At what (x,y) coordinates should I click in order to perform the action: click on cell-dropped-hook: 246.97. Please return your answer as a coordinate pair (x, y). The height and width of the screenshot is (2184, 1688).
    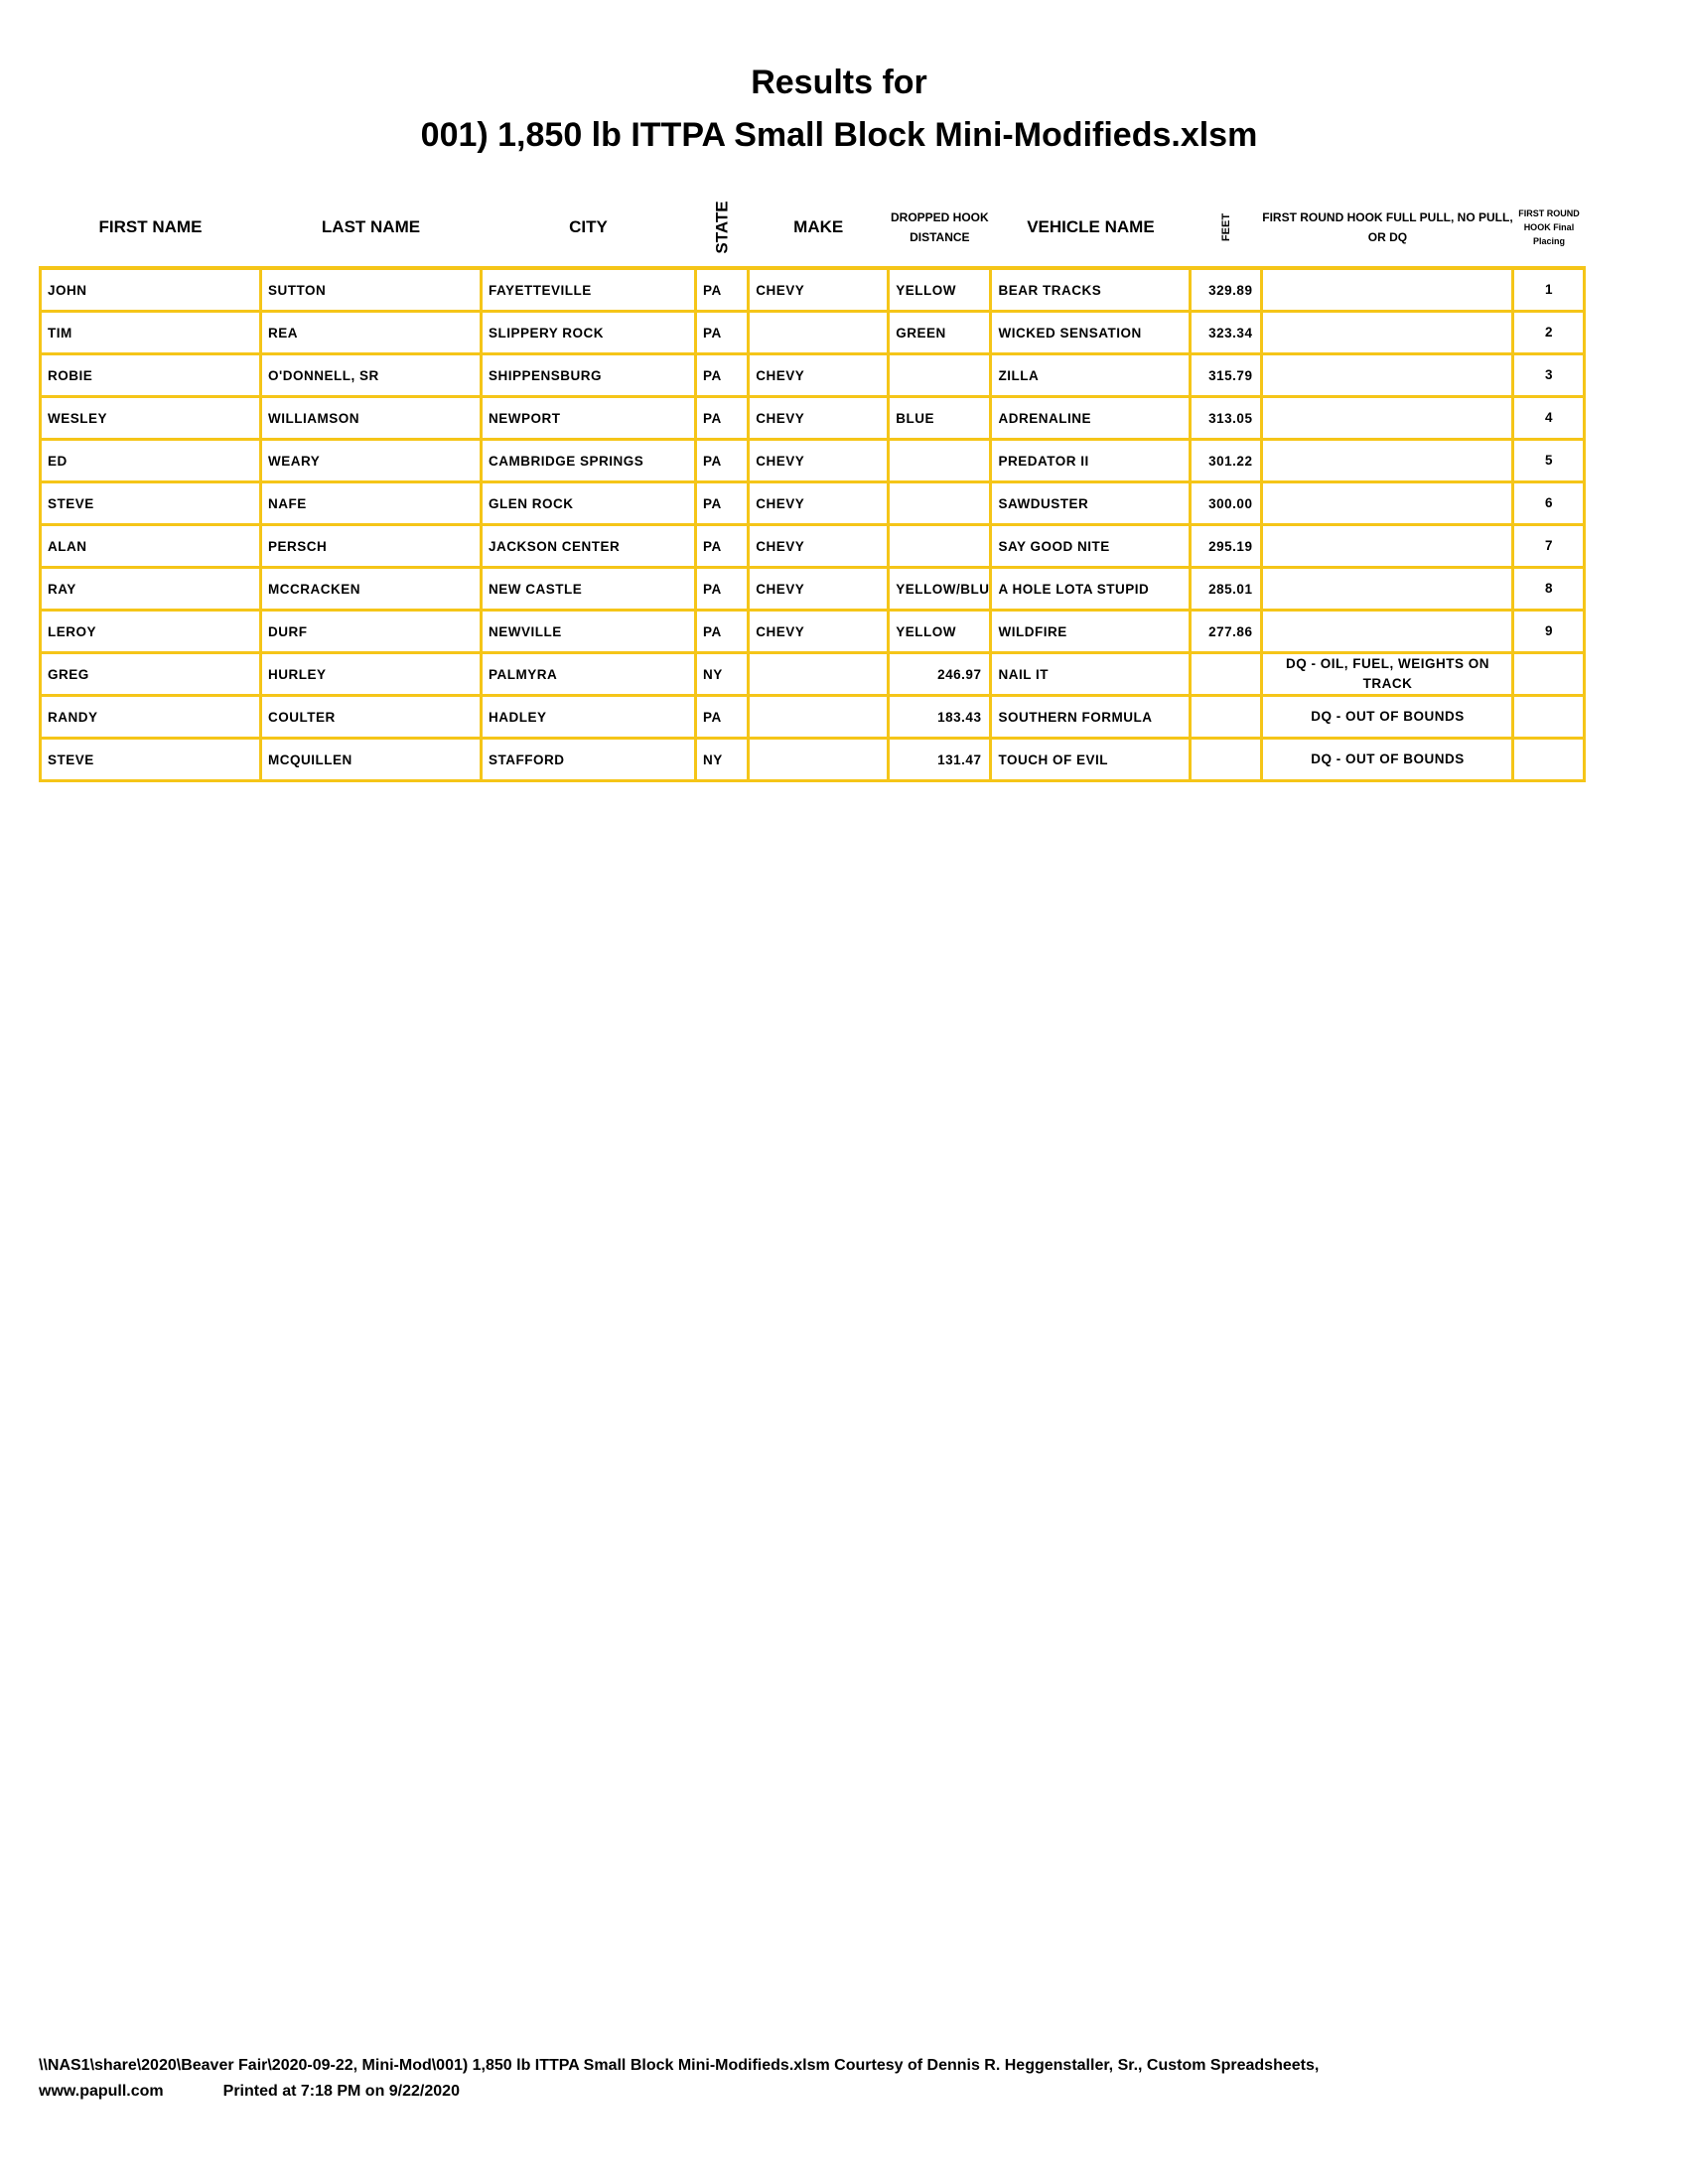
    Looking at the image, I should click on (940, 674).